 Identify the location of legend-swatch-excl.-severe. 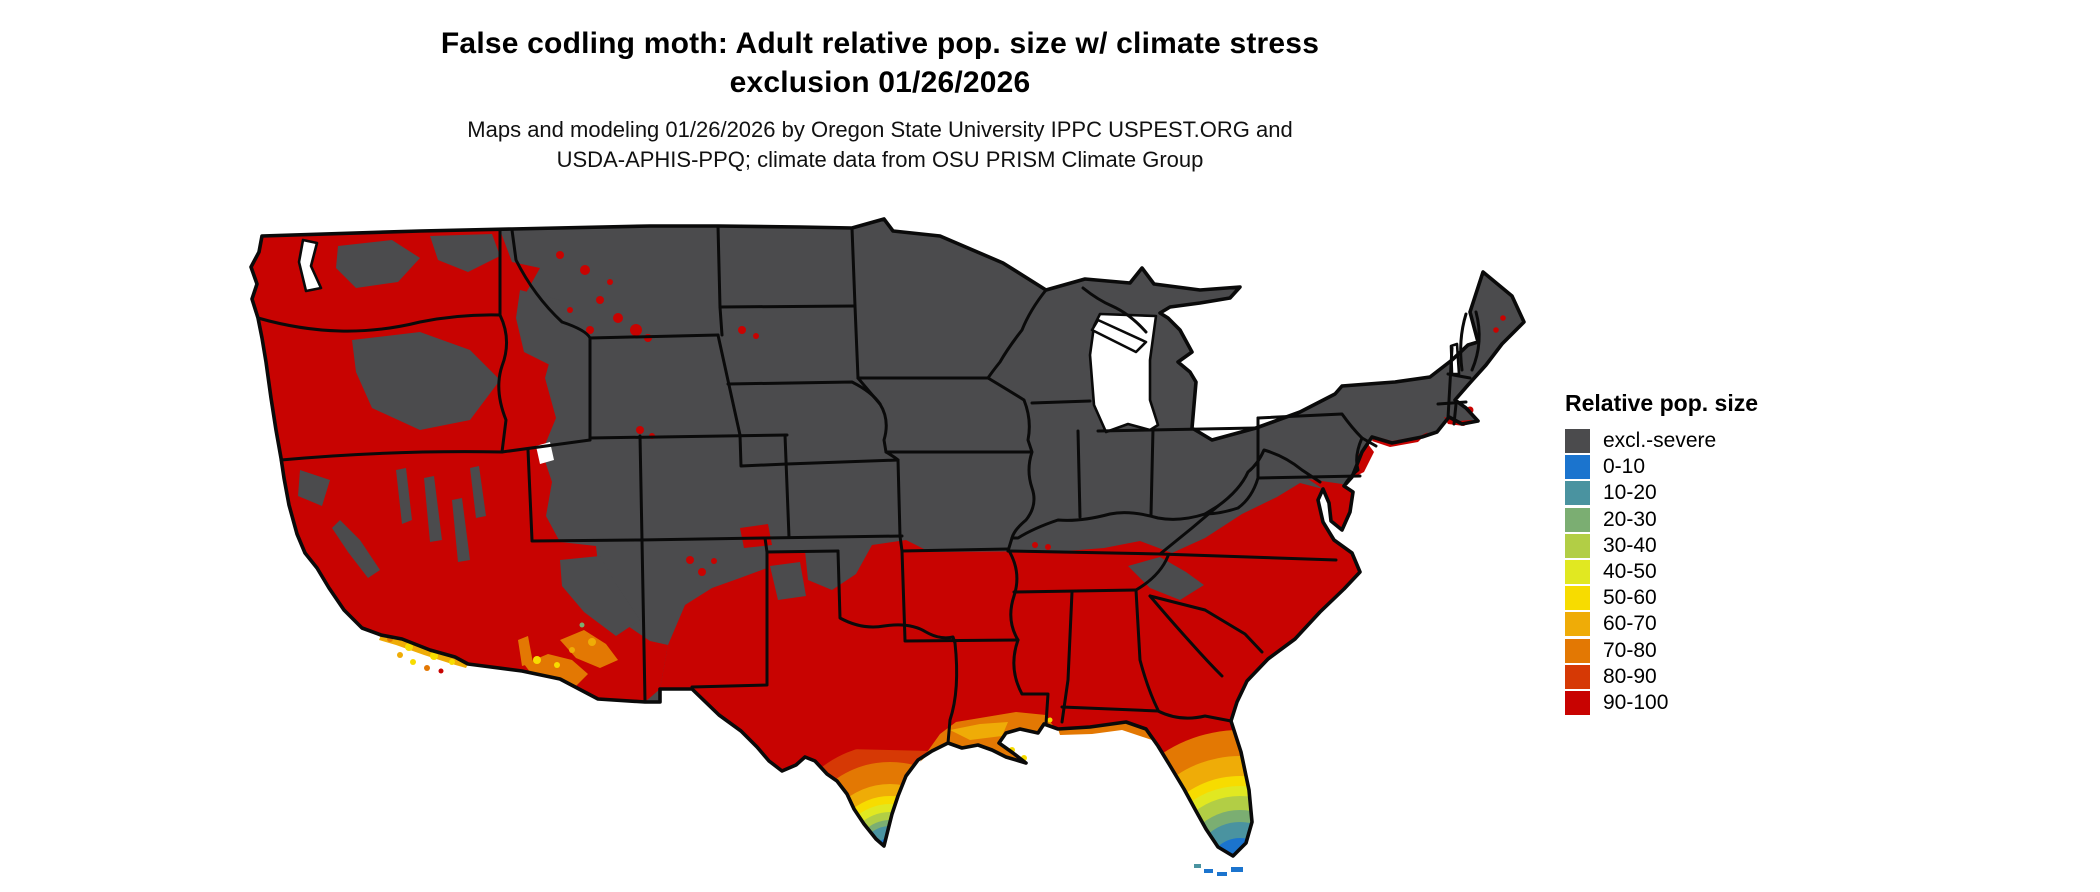
(1577, 441).